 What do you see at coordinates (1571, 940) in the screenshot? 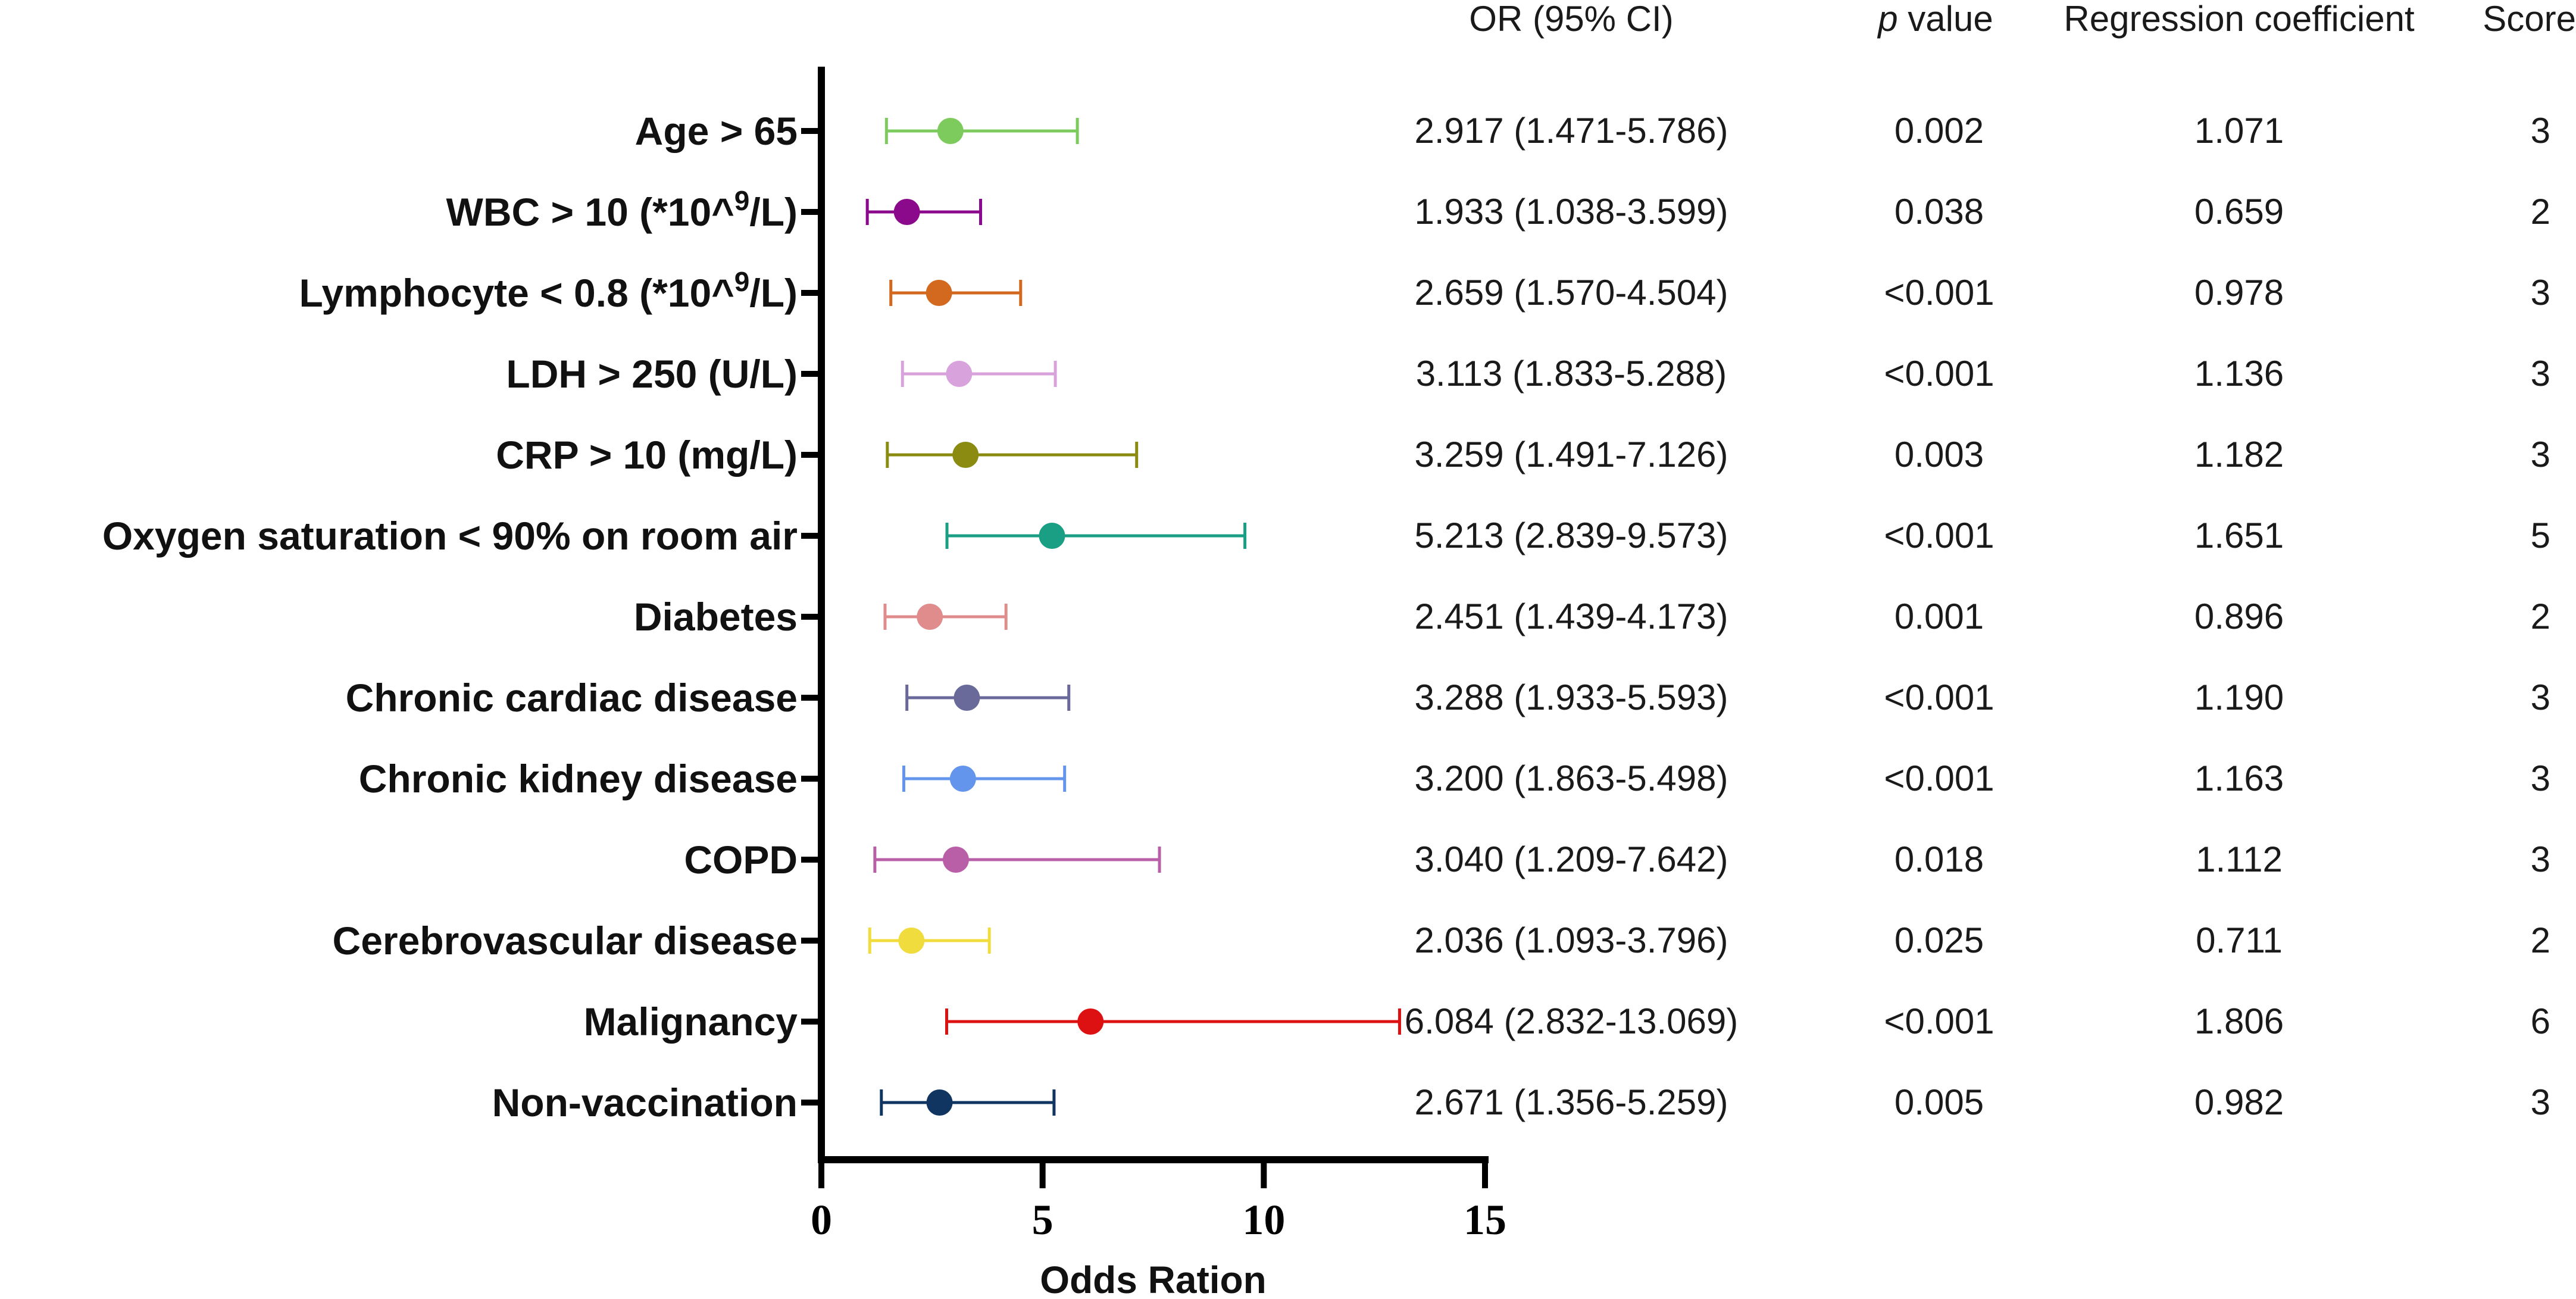
I see `cell-or-ci: 2.036 (1.093-3.796)` at bounding box center [1571, 940].